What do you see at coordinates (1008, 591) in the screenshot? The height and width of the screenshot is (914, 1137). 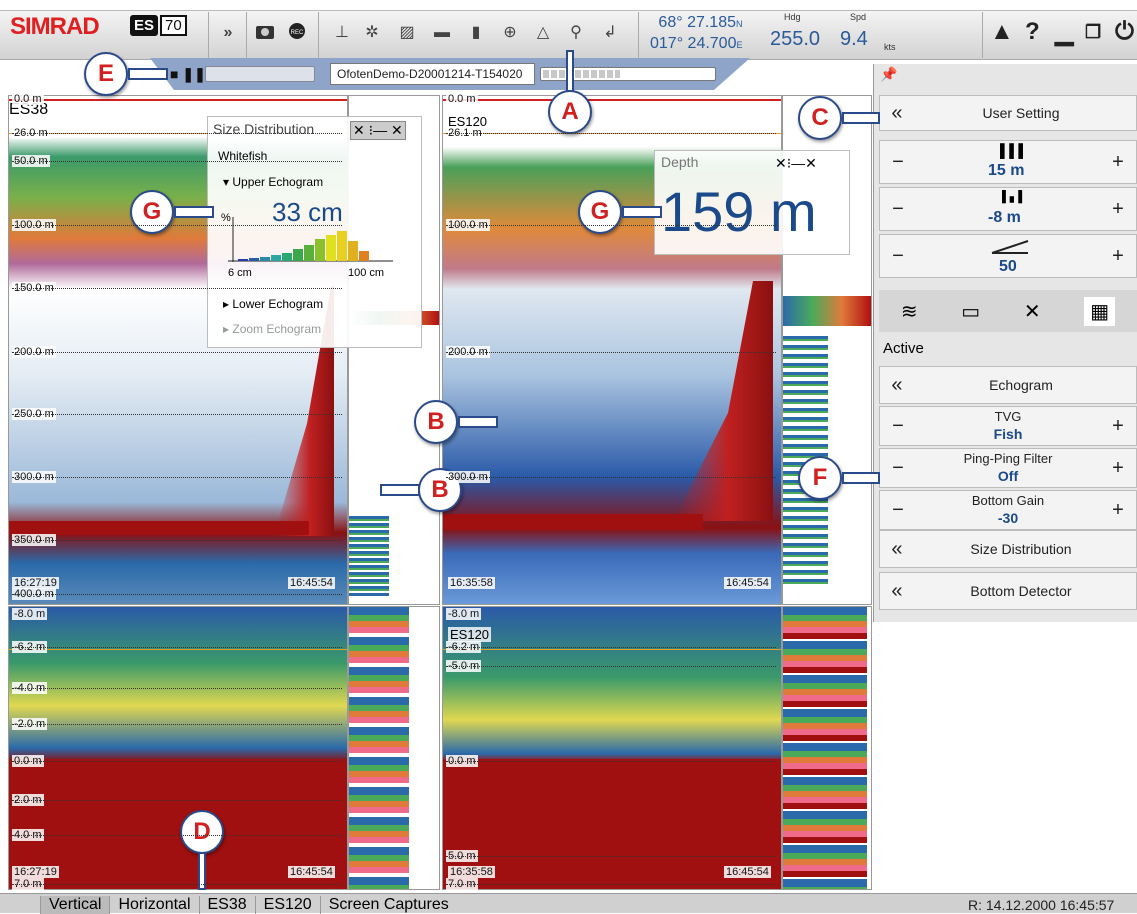 I see `bottom-detector-button: « Bottom Detector` at bounding box center [1008, 591].